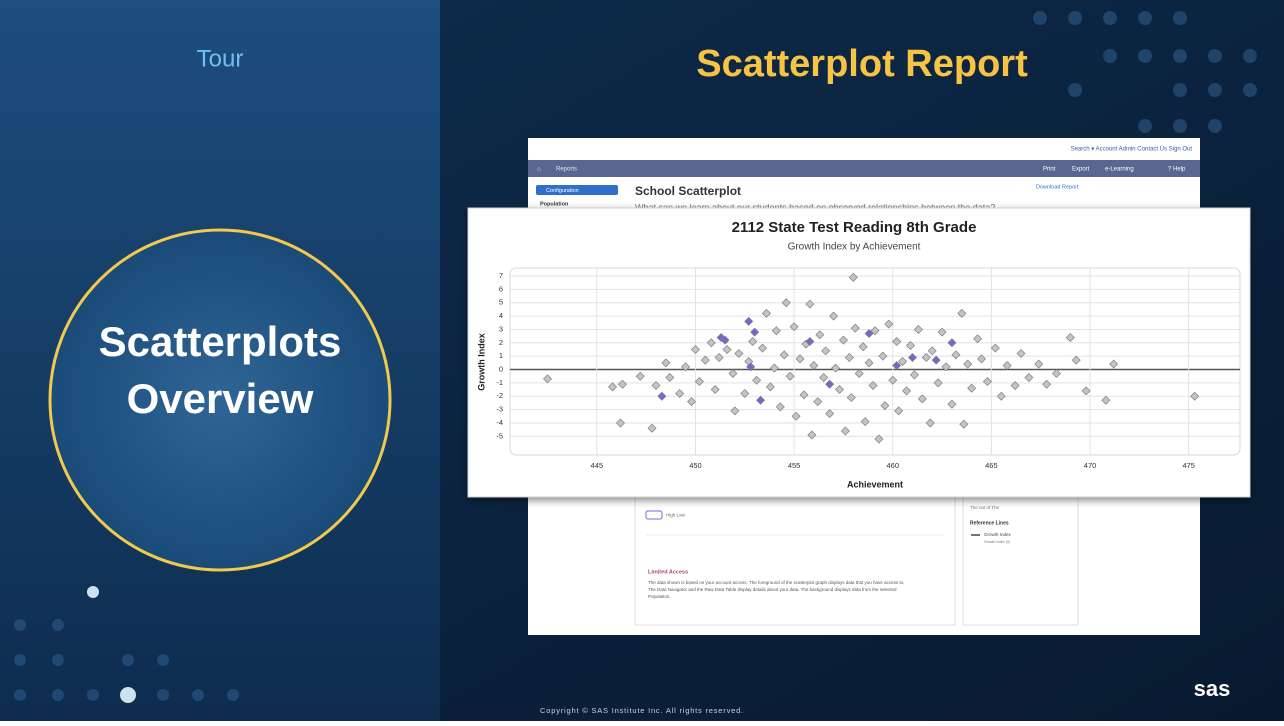 This screenshot has width=1284, height=726. What do you see at coordinates (1212, 688) in the screenshot?
I see `logo: sas` at bounding box center [1212, 688].